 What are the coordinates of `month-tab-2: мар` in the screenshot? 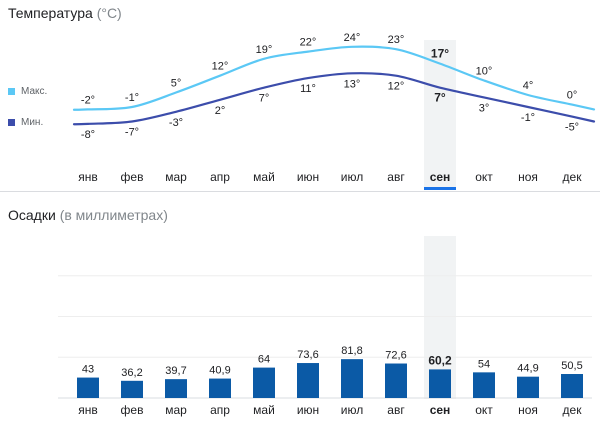 It's located at (176, 177).